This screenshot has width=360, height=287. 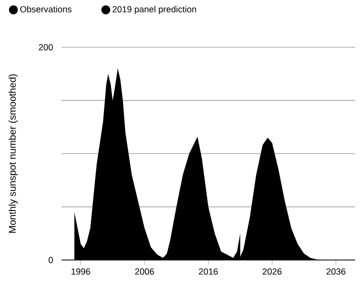 What do you see at coordinates (50, 260) in the screenshot?
I see `y-tick-label: 0` at bounding box center [50, 260].